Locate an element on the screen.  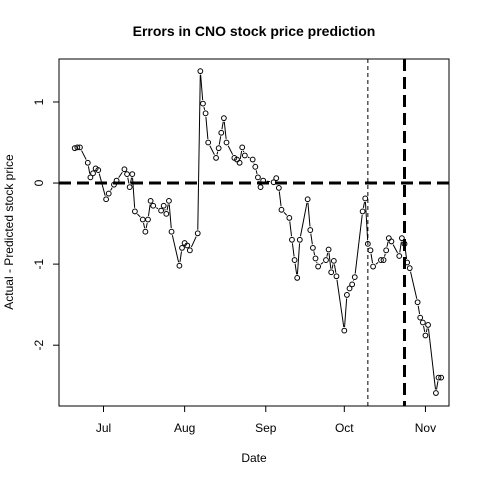
x-tick-label: Aug is located at coordinates (184, 428).